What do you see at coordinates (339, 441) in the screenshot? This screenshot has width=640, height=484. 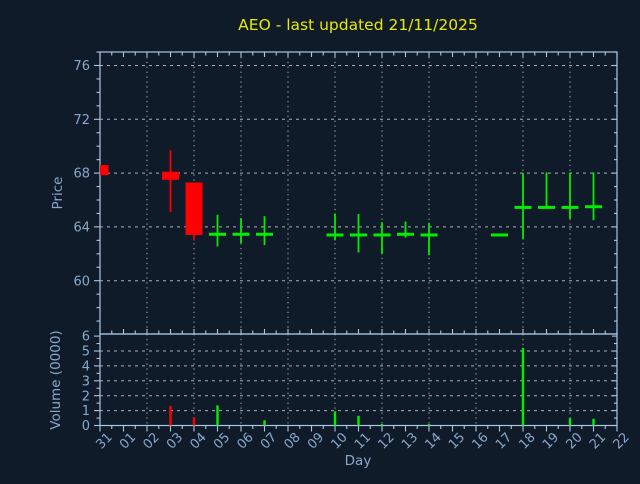 I see `x-tick-label: 10` at bounding box center [339, 441].